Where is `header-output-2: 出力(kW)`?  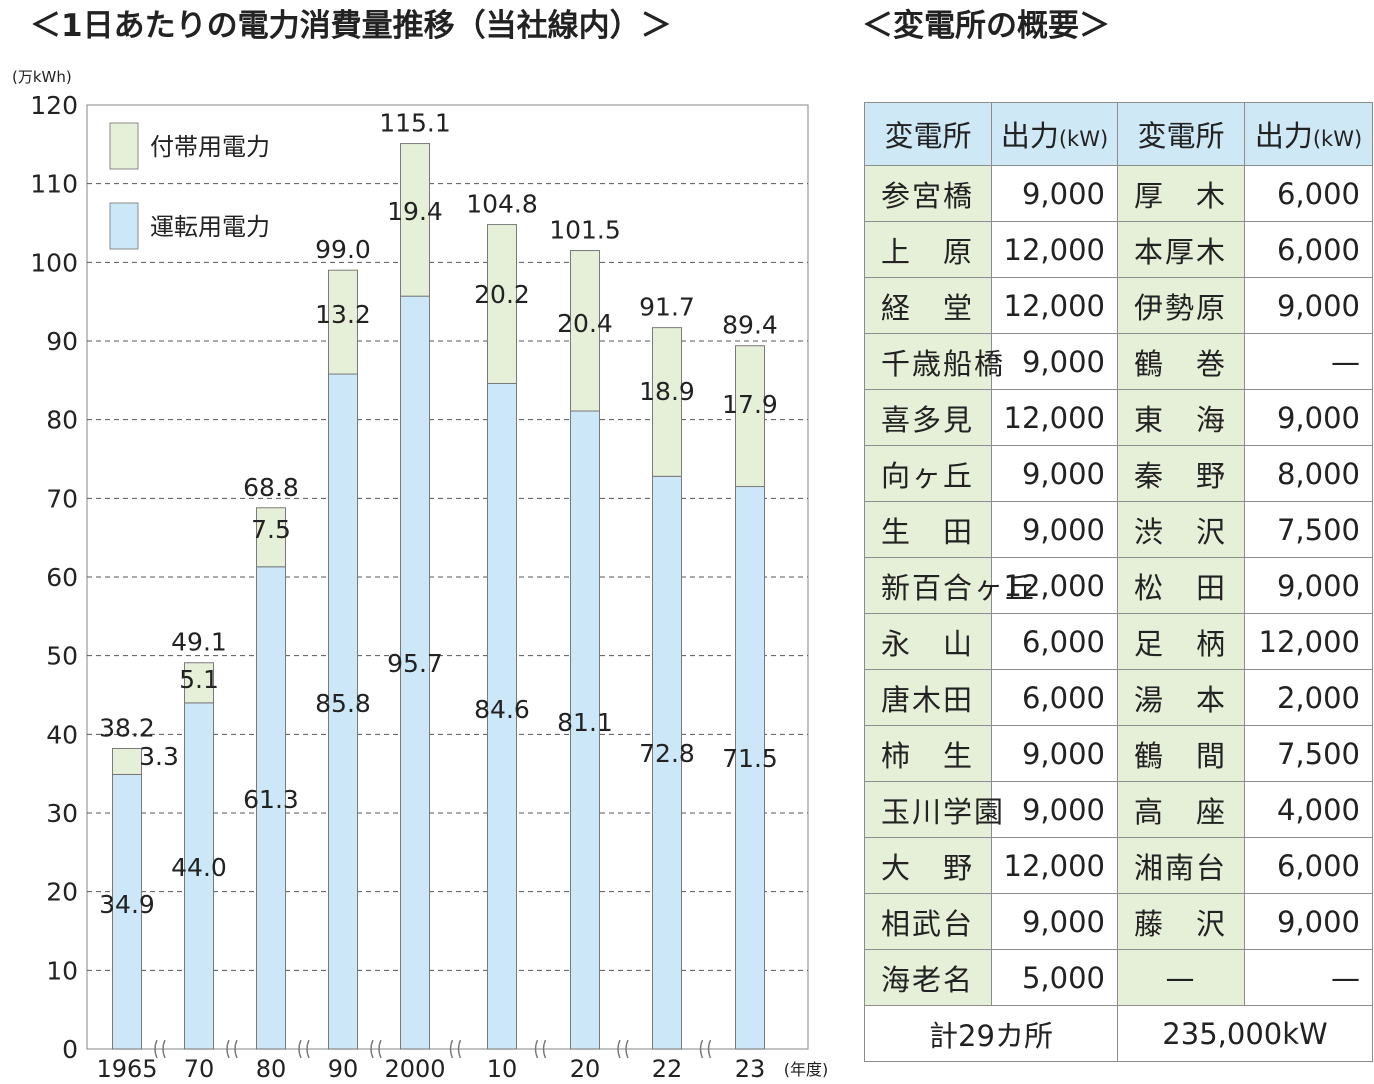 header-output-2: 出力(kW) is located at coordinates (1308, 134).